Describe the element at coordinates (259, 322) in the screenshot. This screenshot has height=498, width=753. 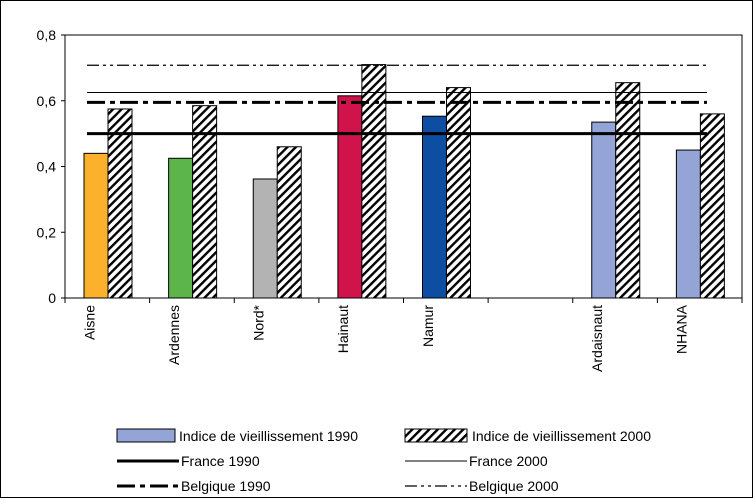
I see `x-category-label: Nord*` at that location.